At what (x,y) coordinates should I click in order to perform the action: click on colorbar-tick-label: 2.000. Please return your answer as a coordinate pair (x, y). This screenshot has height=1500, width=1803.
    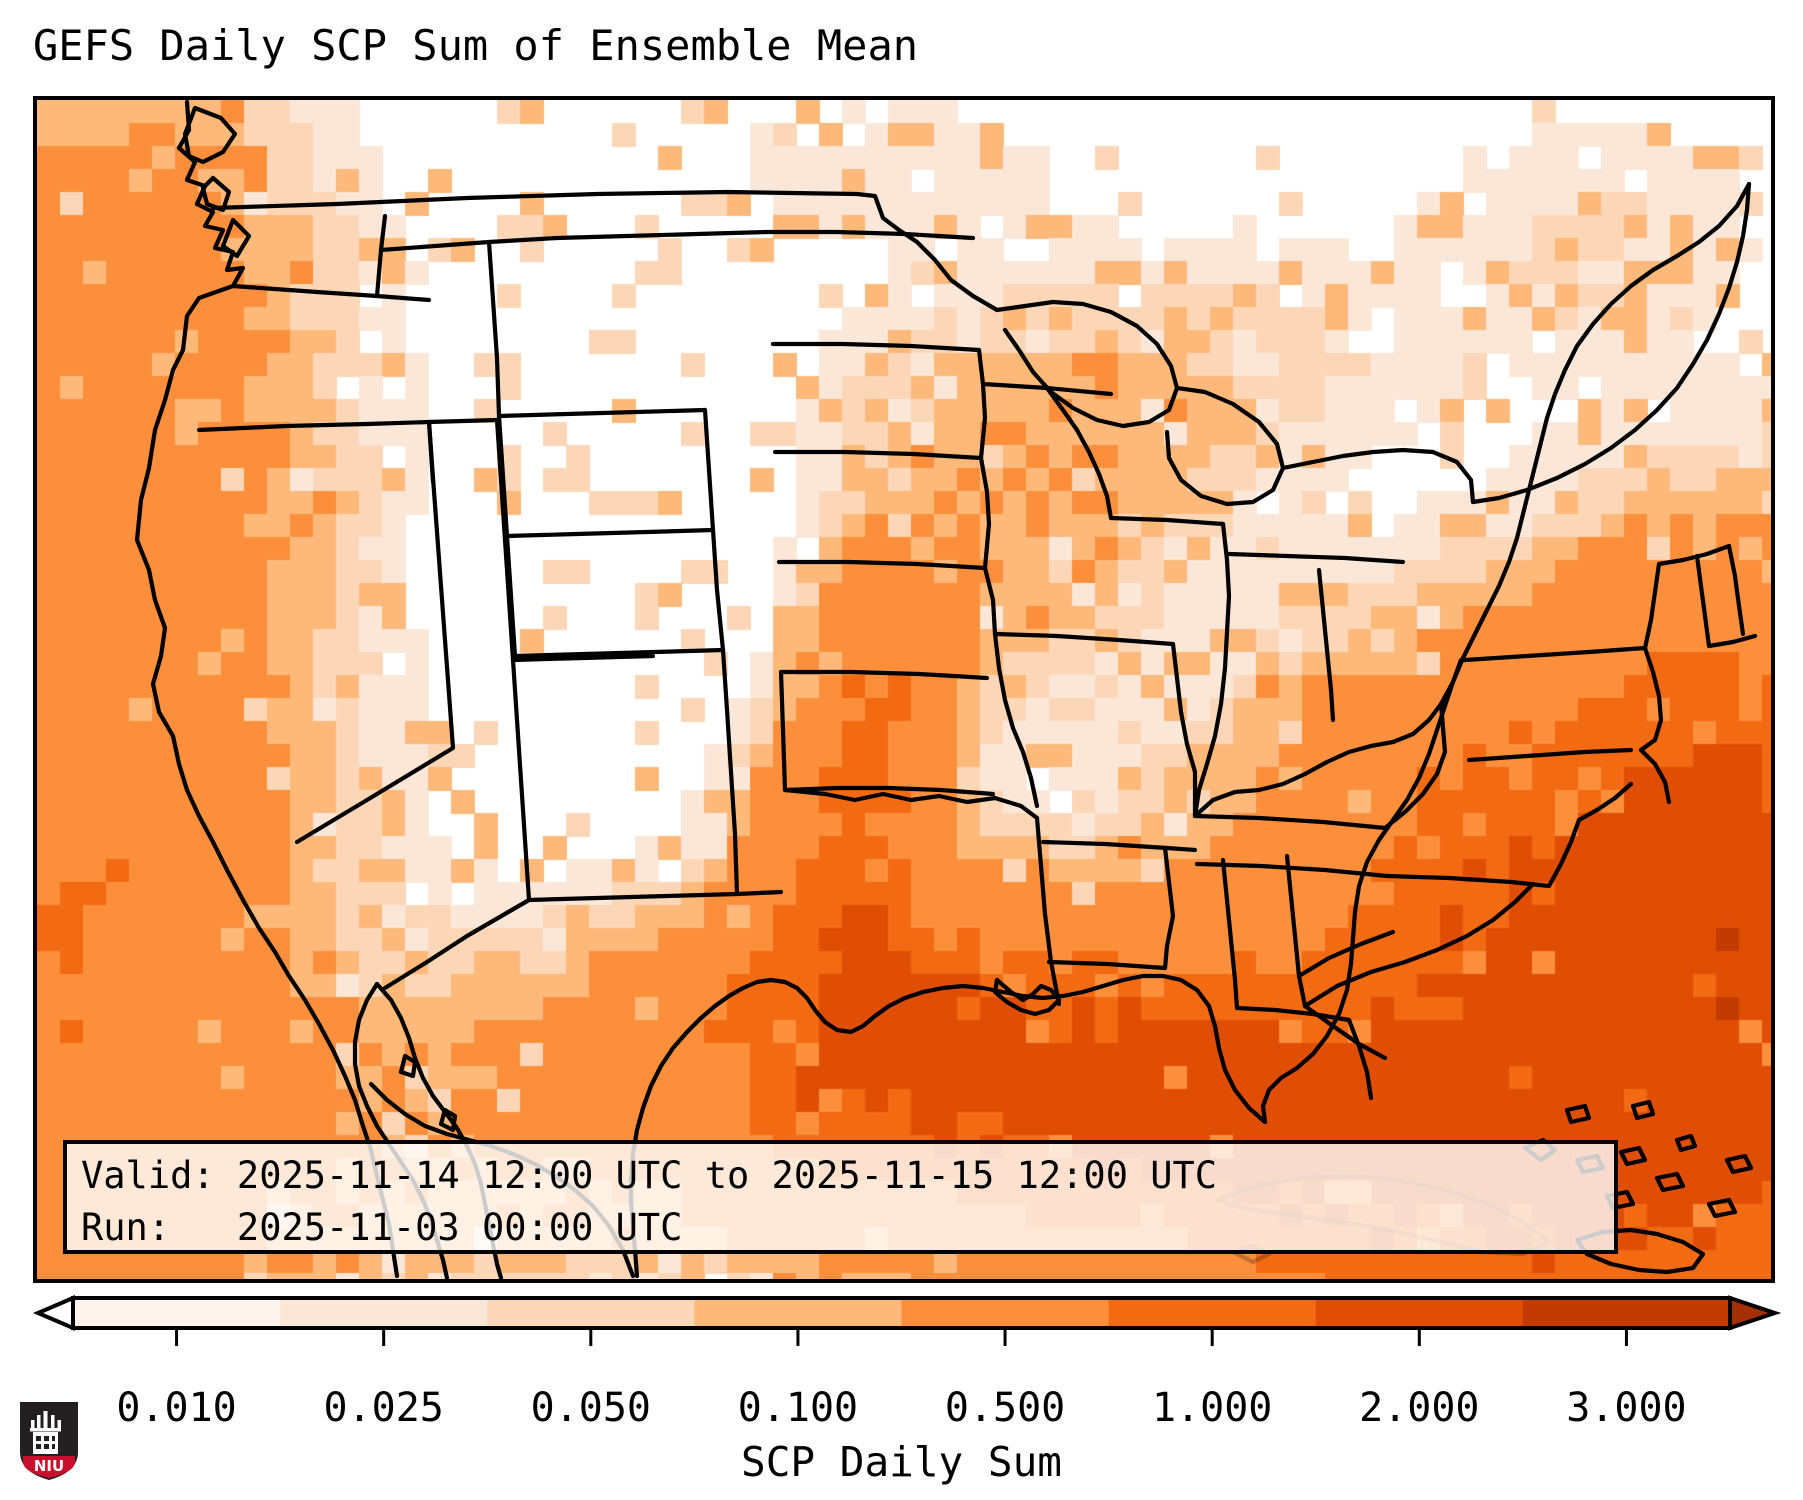
    Looking at the image, I should click on (1419, 1408).